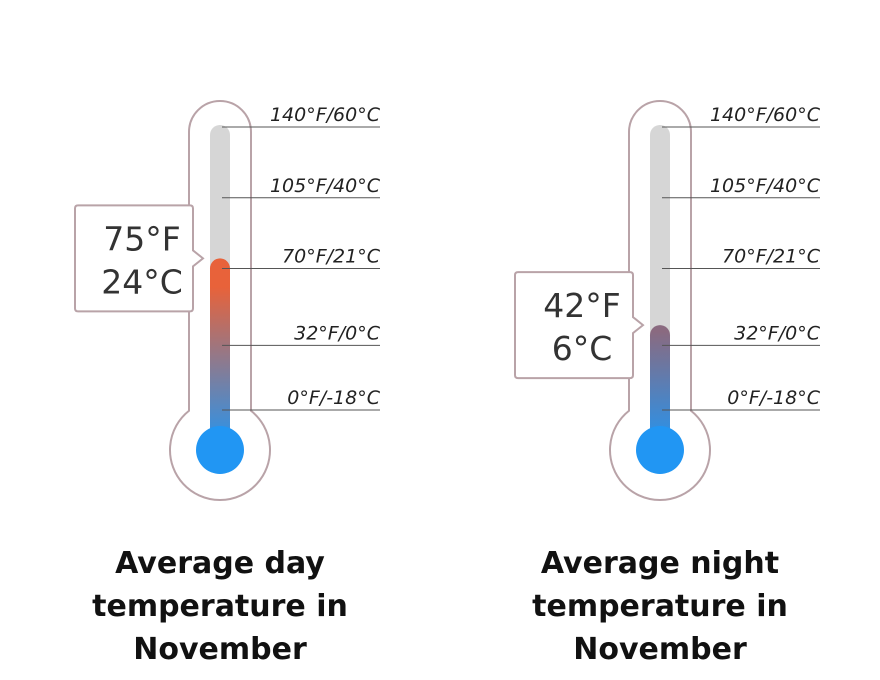 Image resolution: width=880 pixels, height=680 pixels. I want to click on caption-line: Average night, so click(660, 563).